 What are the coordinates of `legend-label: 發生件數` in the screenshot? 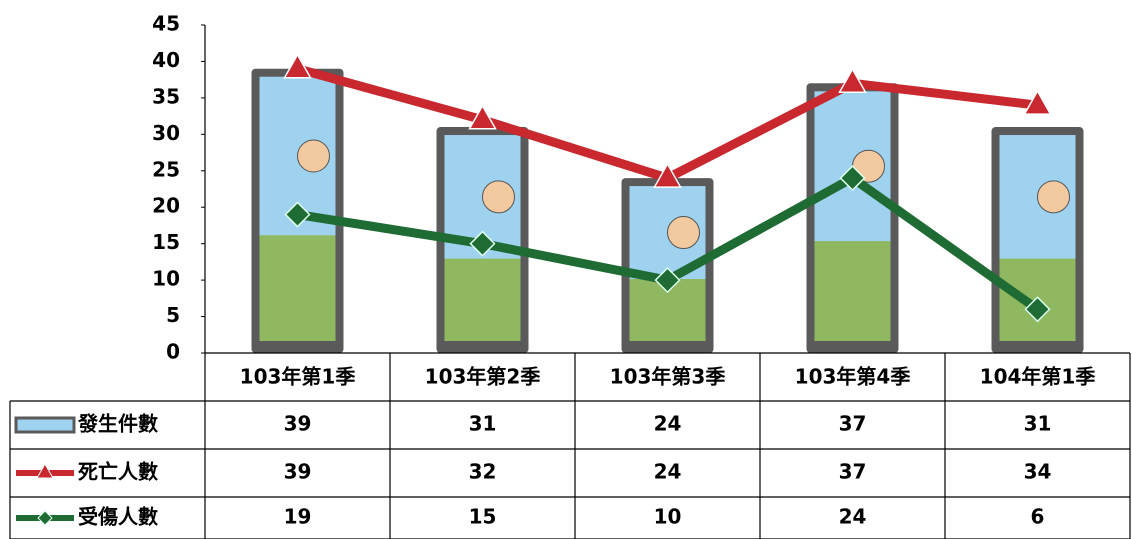 It's located at (117, 424).